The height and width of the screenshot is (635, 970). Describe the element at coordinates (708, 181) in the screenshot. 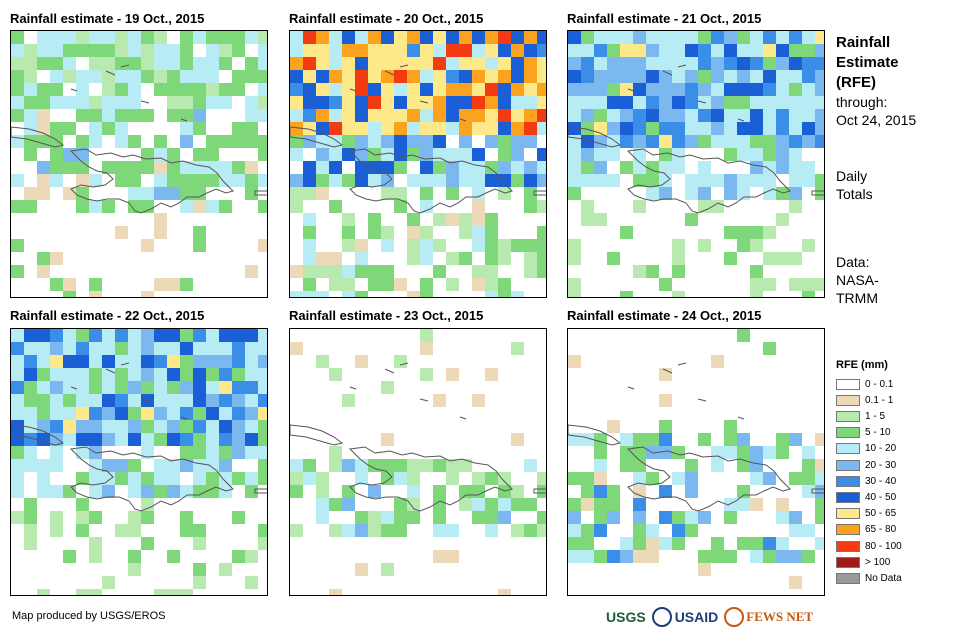

I see `hispaniola-outline` at that location.